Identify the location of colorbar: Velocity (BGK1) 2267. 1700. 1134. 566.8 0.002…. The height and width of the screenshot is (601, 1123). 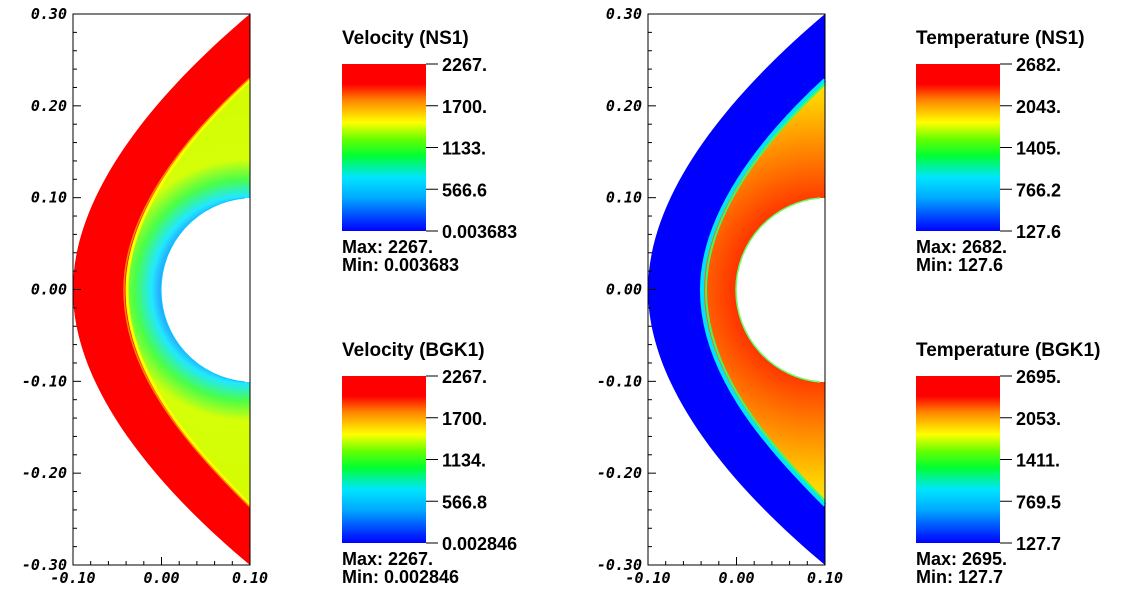
(429, 463).